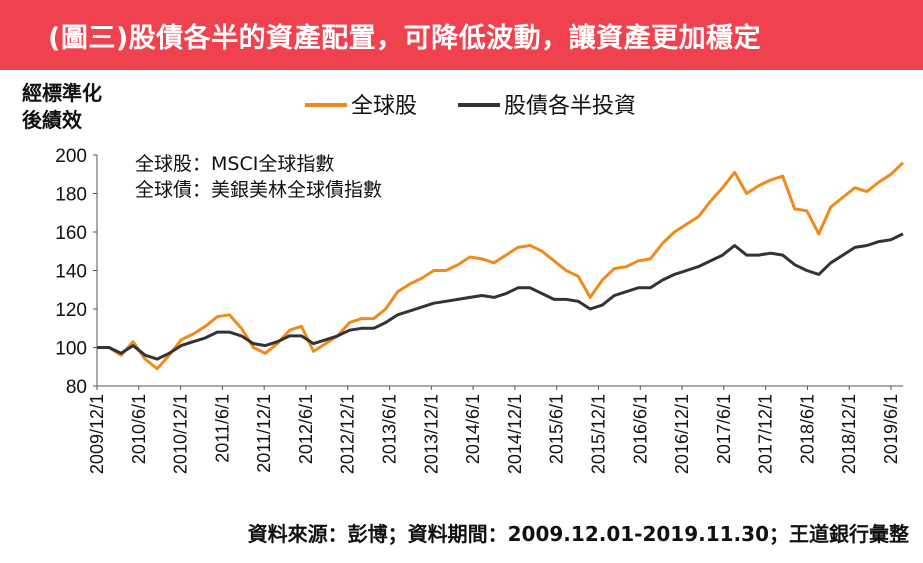 The height and width of the screenshot is (563, 923). What do you see at coordinates (473, 429) in the screenshot?
I see `x-tick-label: 2014/6/1` at bounding box center [473, 429].